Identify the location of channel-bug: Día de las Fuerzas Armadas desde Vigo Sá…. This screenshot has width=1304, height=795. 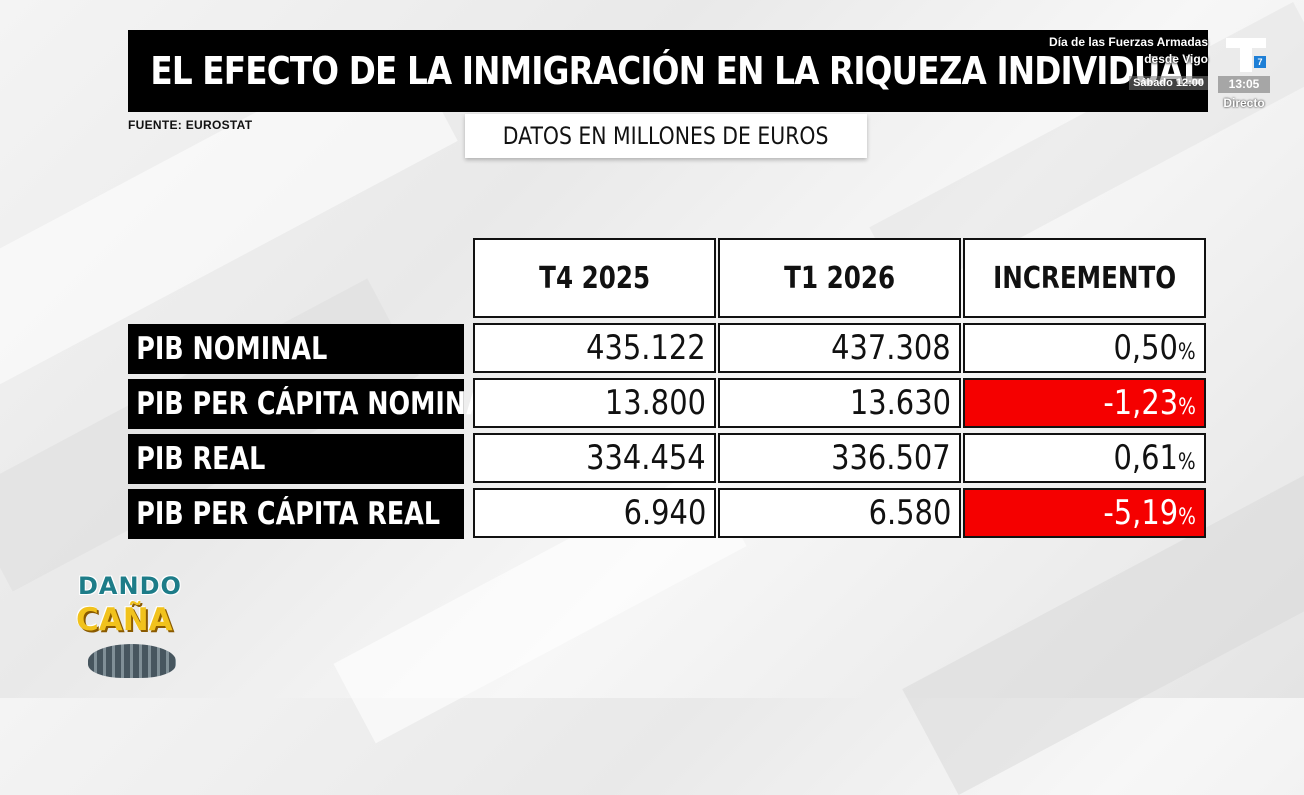
(1144, 70).